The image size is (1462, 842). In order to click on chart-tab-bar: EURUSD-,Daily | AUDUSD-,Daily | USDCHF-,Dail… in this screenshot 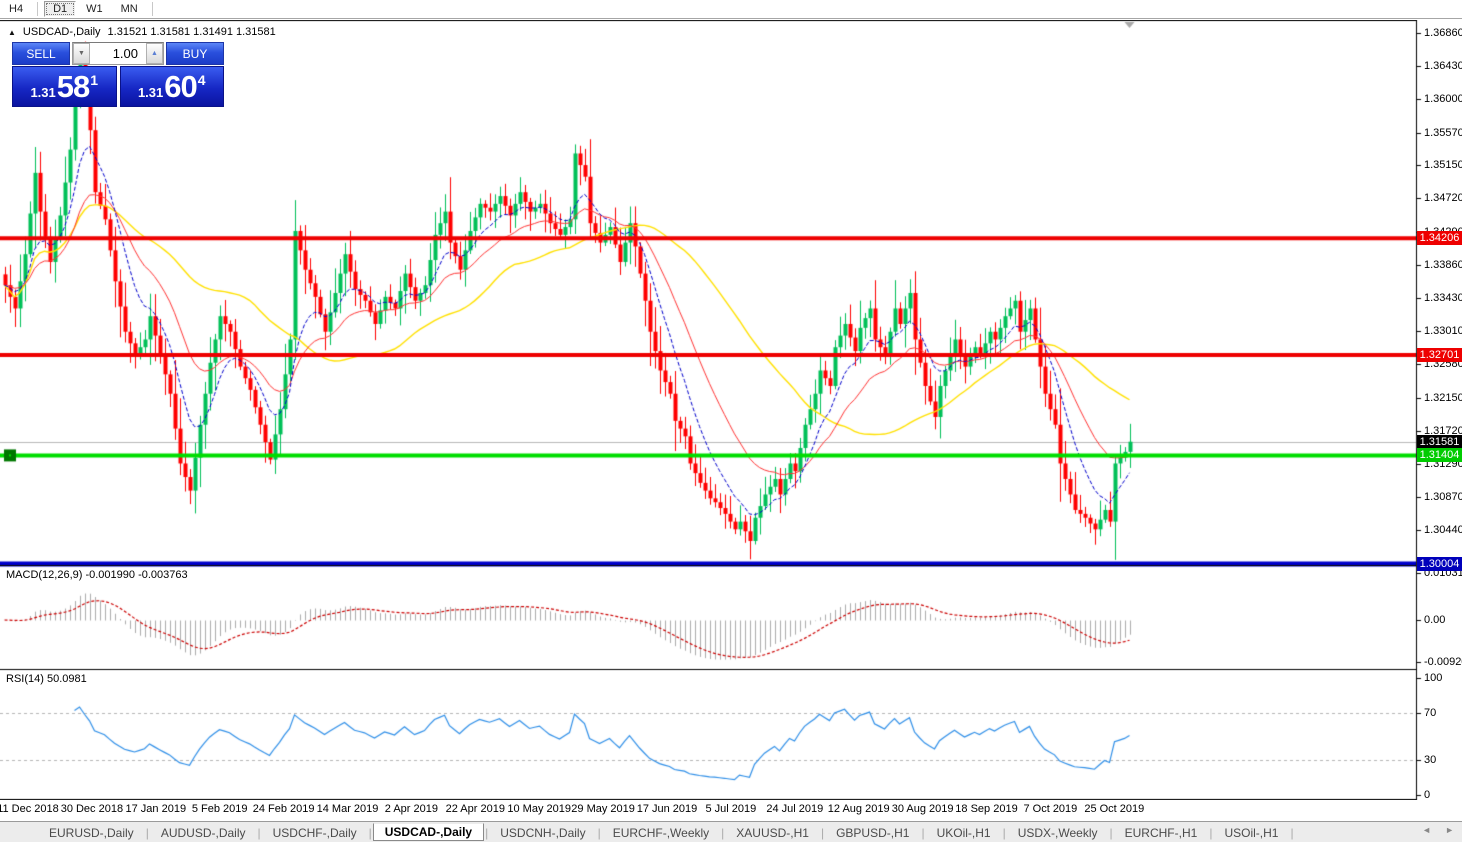, I will do `click(731, 831)`.